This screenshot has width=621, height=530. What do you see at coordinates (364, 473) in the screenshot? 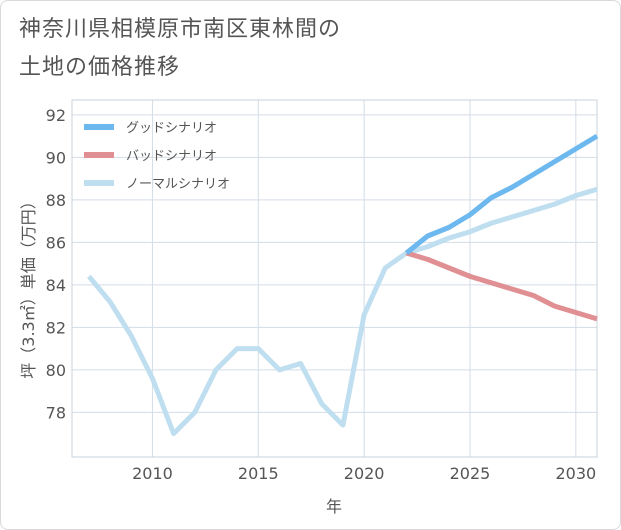
I see `x-tick-label: 2020` at bounding box center [364, 473].